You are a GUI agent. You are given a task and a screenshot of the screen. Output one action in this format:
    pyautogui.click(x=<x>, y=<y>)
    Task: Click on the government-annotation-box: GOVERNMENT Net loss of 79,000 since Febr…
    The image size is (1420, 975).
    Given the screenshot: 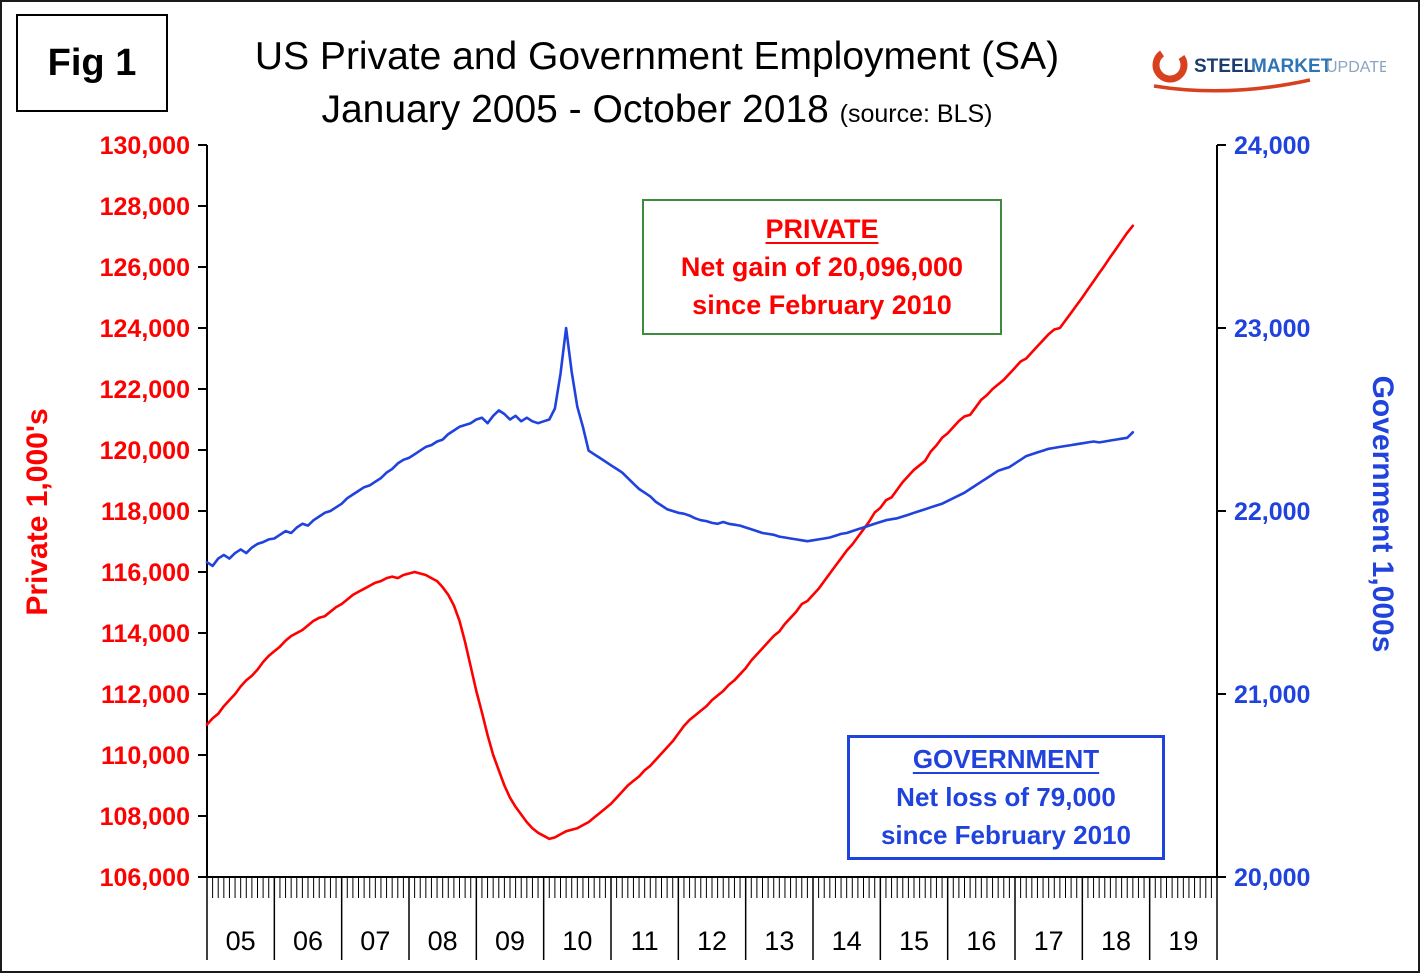 What is the action you would take?
    pyautogui.click(x=1006, y=797)
    